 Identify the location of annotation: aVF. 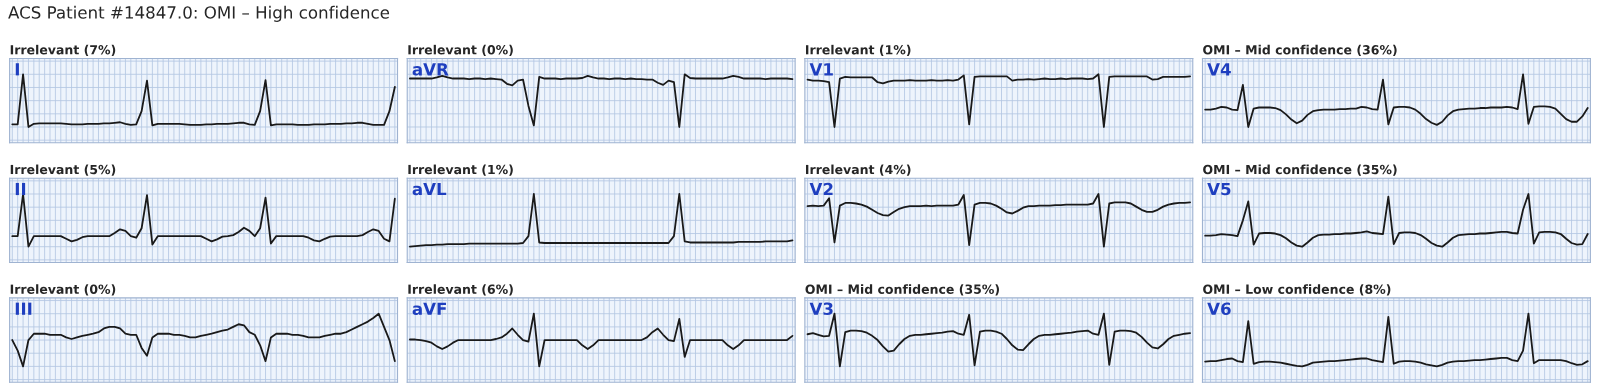
(429, 309).